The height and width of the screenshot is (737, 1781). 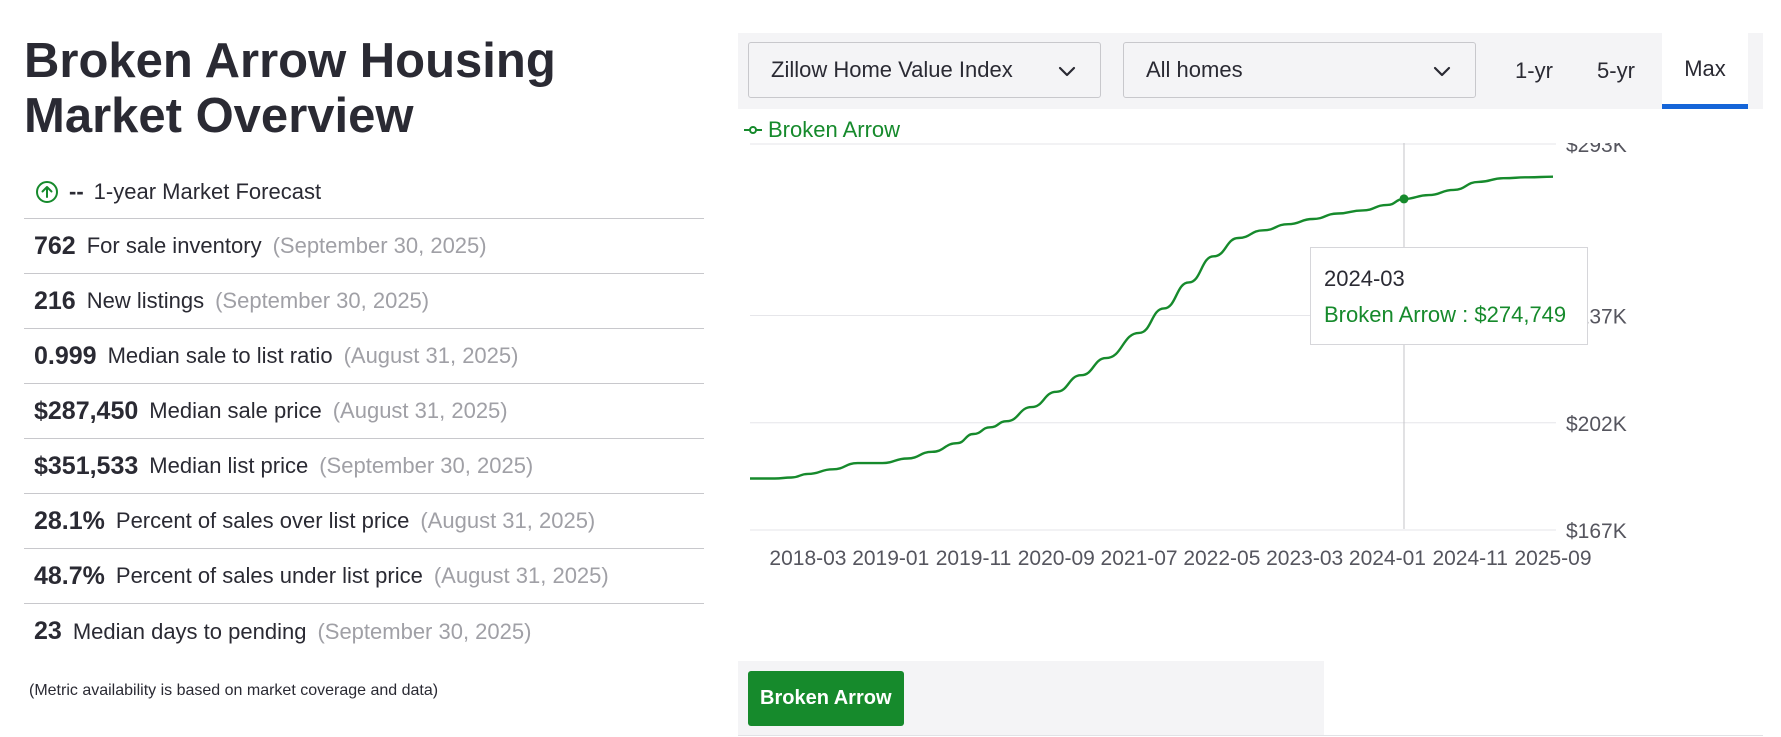 I want to click on highlight-point, so click(x=1404, y=199).